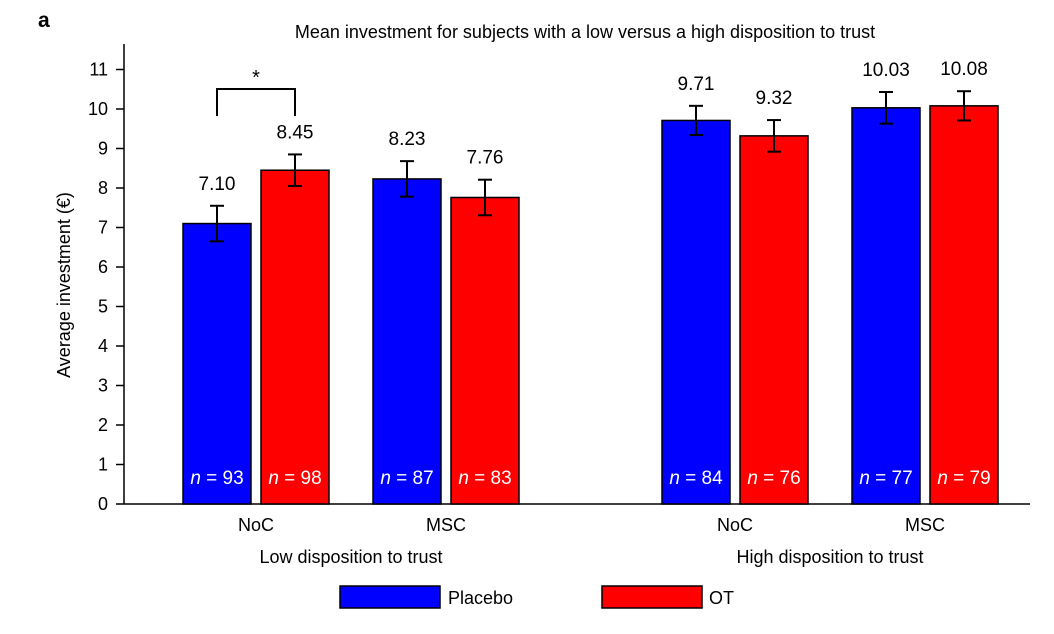 This screenshot has height=634, width=1054. I want to click on n-label: n = 76, so click(773, 478).